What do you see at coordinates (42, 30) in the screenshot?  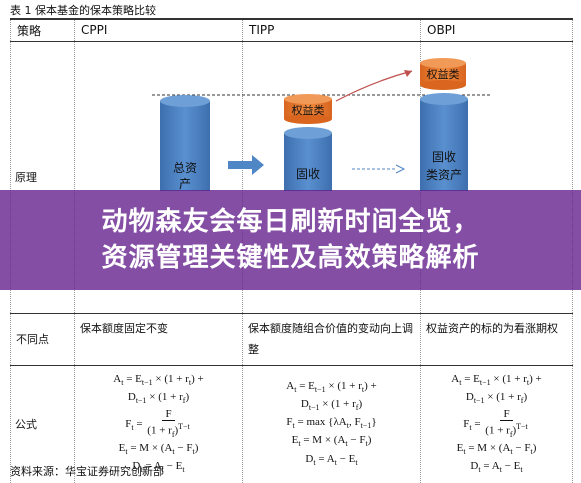 I see `header-strategy: 策略` at bounding box center [42, 30].